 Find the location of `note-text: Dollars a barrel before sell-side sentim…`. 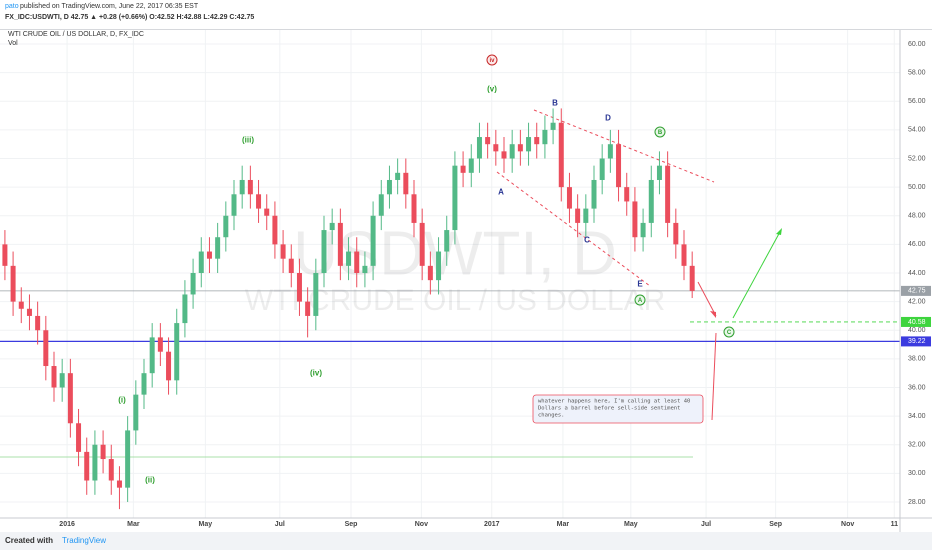

note-text: Dollars a barrel before sell-side sentim… is located at coordinates (609, 409).